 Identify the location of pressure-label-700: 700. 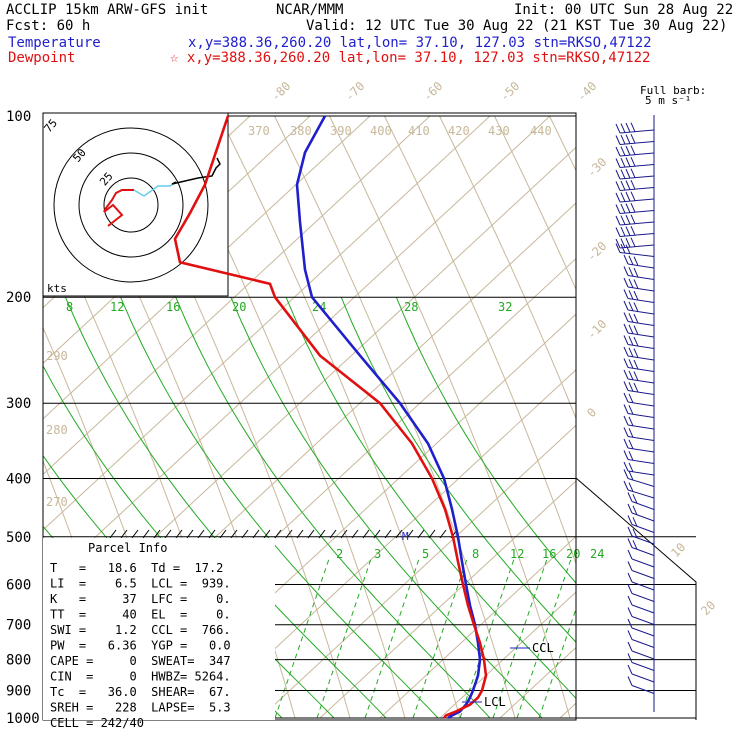
(18, 626).